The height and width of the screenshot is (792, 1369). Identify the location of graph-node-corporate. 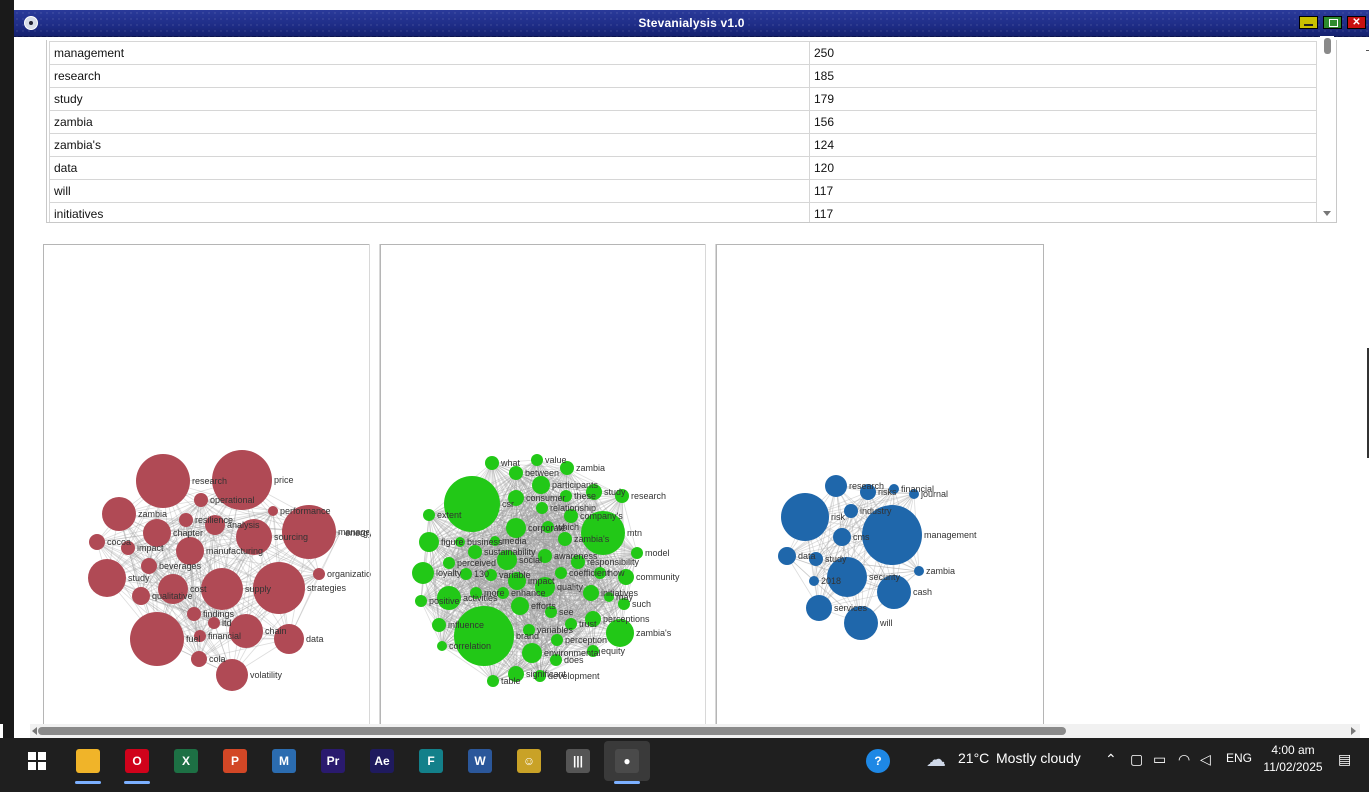
(516, 528).